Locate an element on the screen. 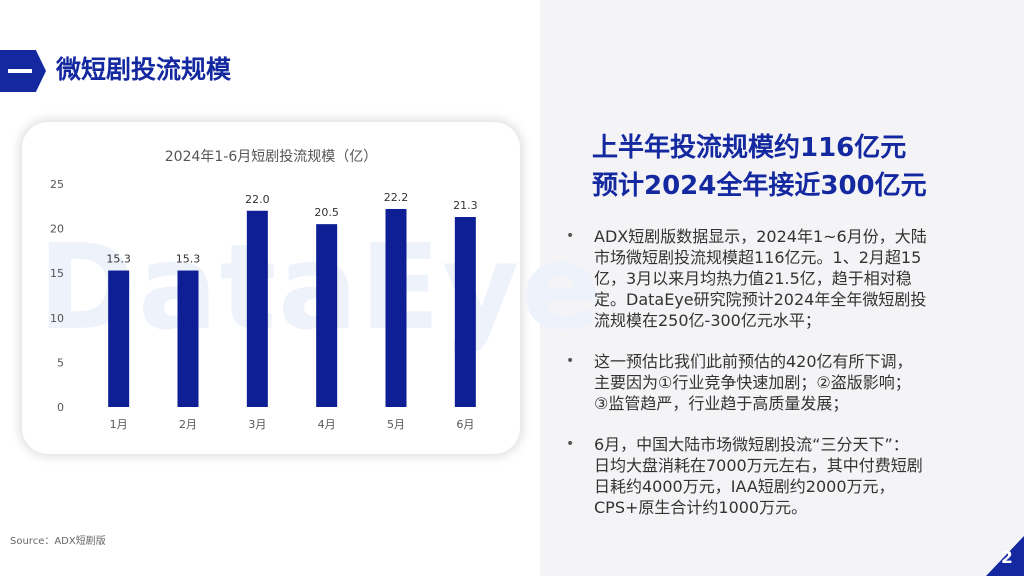  bullet-line: CPS+原生合计约1000万元。 is located at coordinates (701, 507).